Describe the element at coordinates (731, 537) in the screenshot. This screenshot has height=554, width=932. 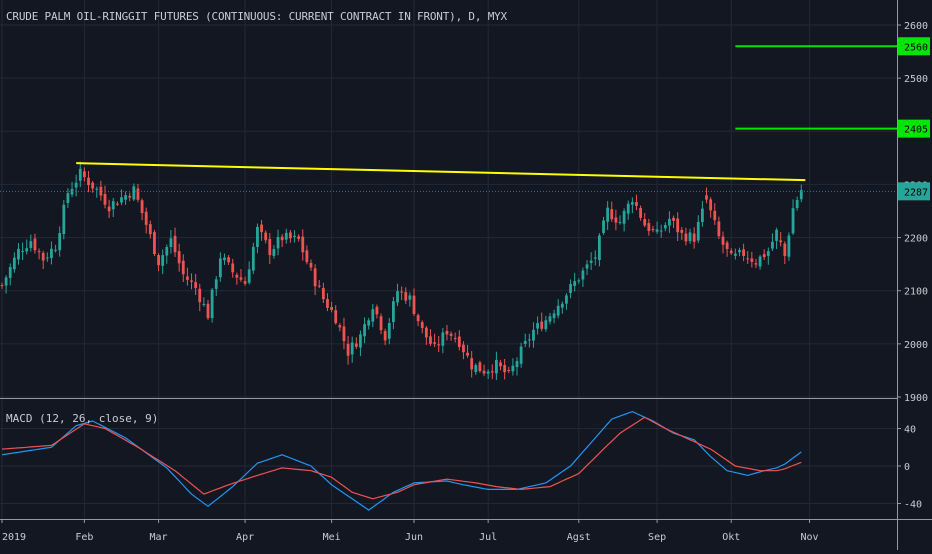
I see `time-tick-label-Okt: Okt` at that location.